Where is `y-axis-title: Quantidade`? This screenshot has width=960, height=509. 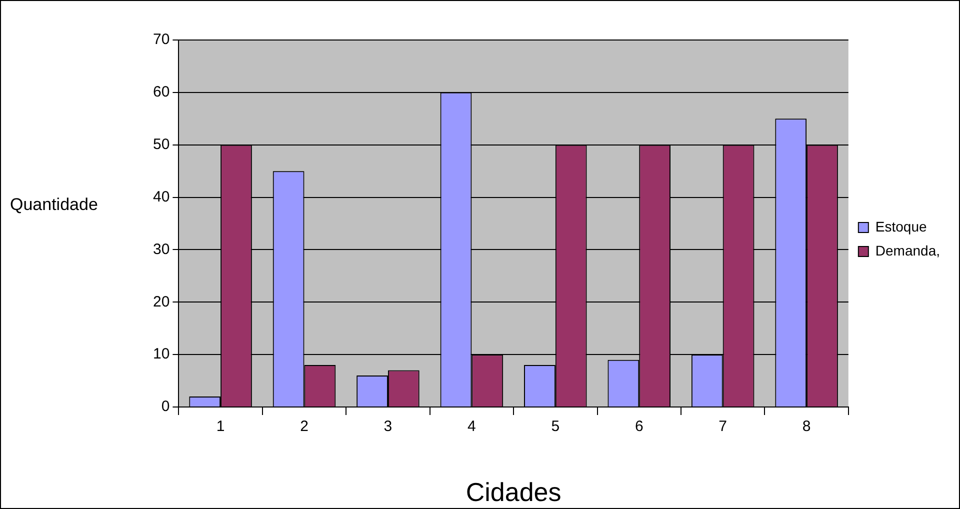 y-axis-title: Quantidade is located at coordinates (54, 204).